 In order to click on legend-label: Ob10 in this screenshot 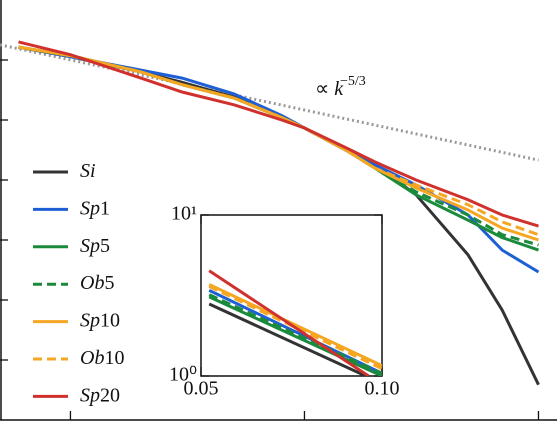, I will do `click(102, 358)`.